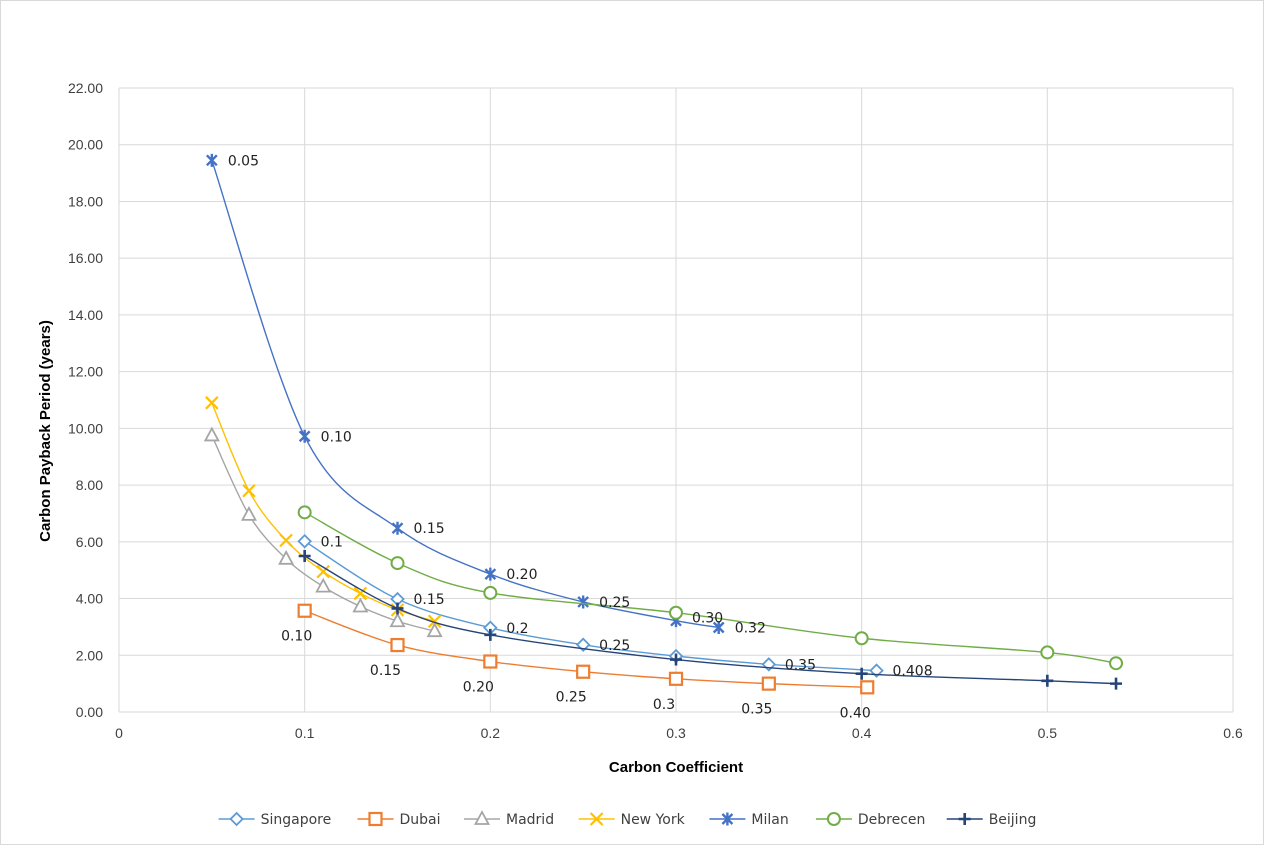  What do you see at coordinates (756, 710) in the screenshot?
I see `data-label: 0.35` at bounding box center [756, 710].